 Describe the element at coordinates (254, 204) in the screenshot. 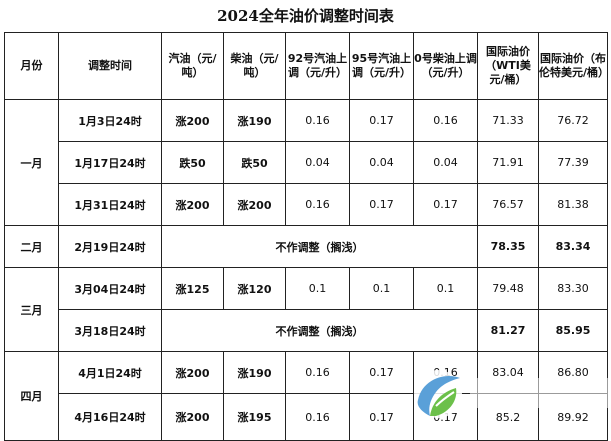

I see `diesel-change-cell: 涨200` at that location.